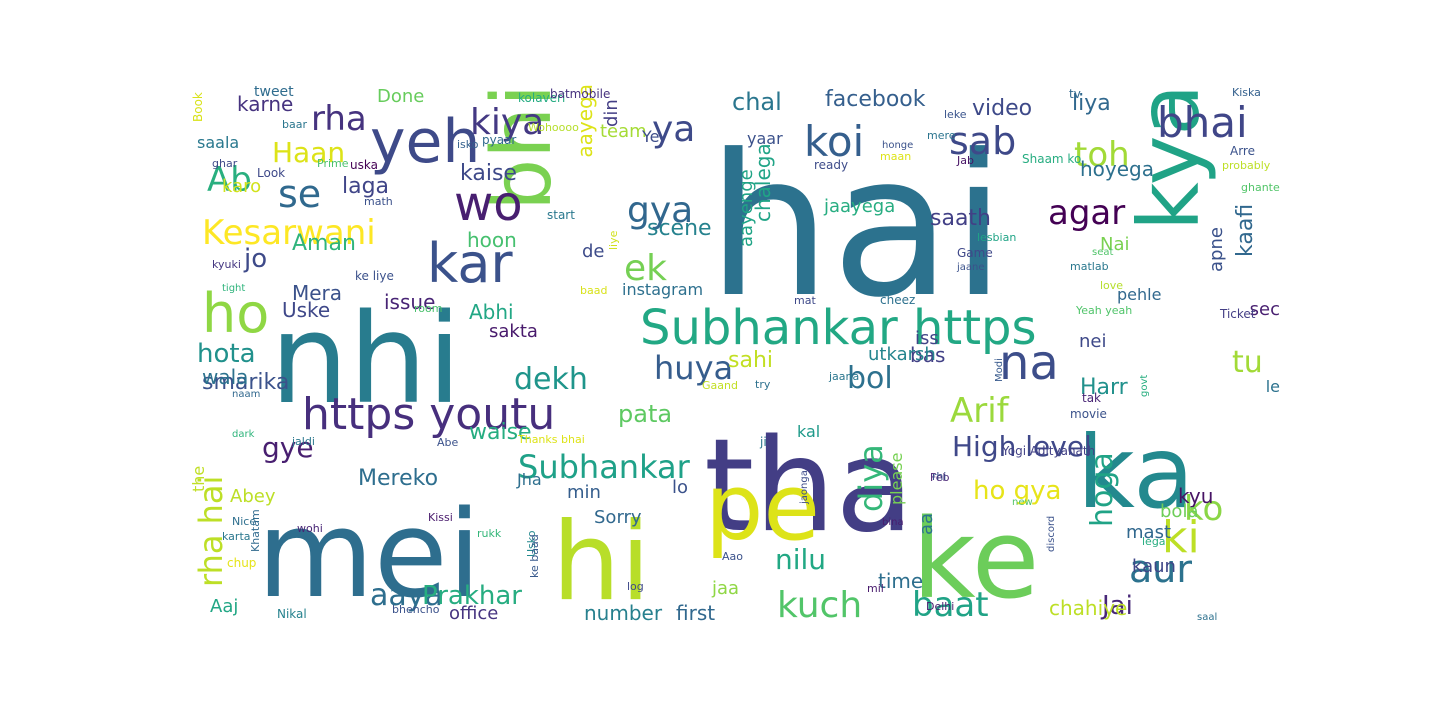  Describe the element at coordinates (584, 492) in the screenshot. I see `word-min: min` at that location.